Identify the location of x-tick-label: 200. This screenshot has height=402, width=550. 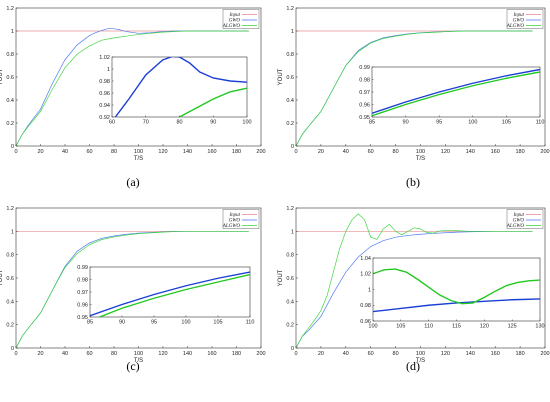
(260, 152).